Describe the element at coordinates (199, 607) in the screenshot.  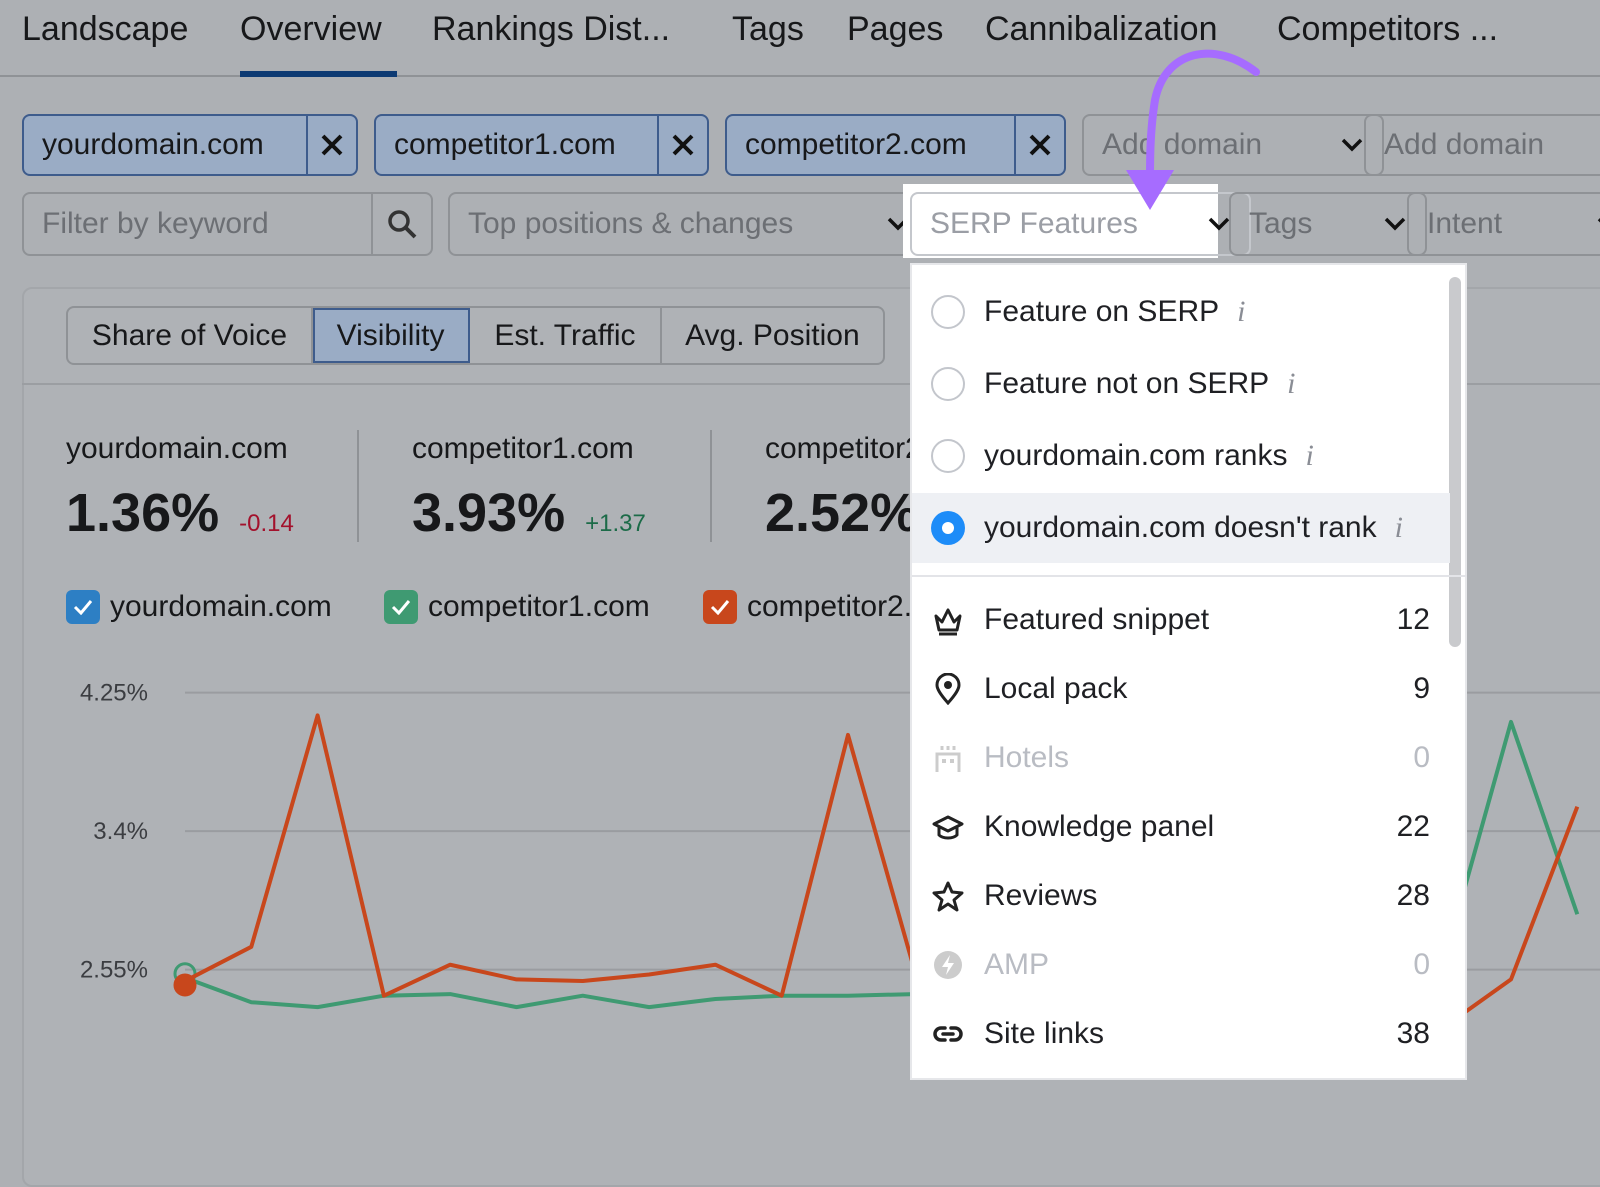
I see `legend-item: yourdomain.com` at that location.